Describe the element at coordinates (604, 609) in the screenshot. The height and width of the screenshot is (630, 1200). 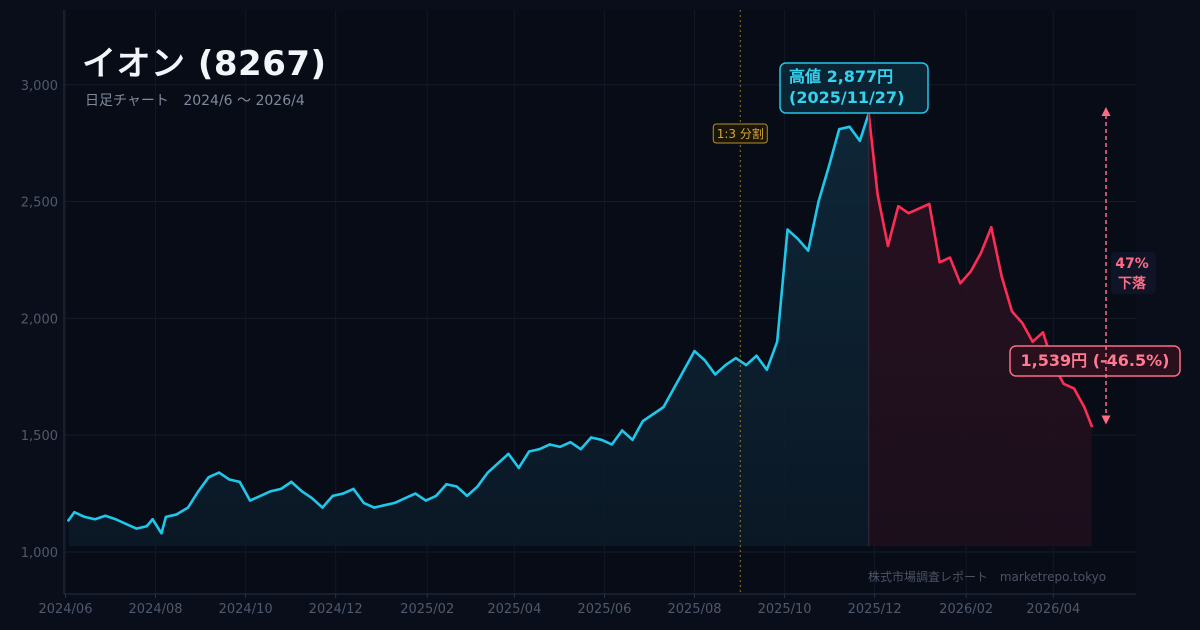
I see `x-tick-label: 2025/06` at that location.